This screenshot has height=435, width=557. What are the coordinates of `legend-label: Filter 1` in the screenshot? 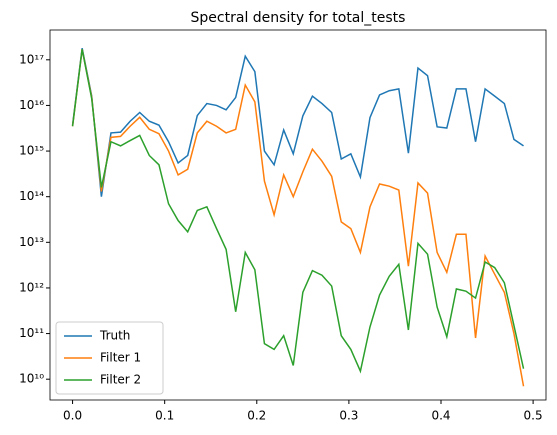 It's located at (120, 358).